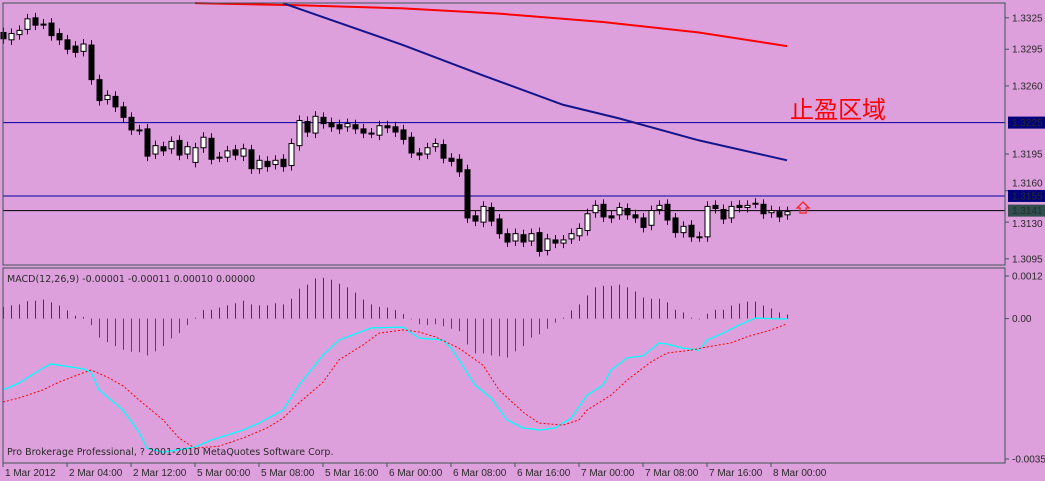  I want to click on price-axis-label: 1.3325, so click(1027, 18).